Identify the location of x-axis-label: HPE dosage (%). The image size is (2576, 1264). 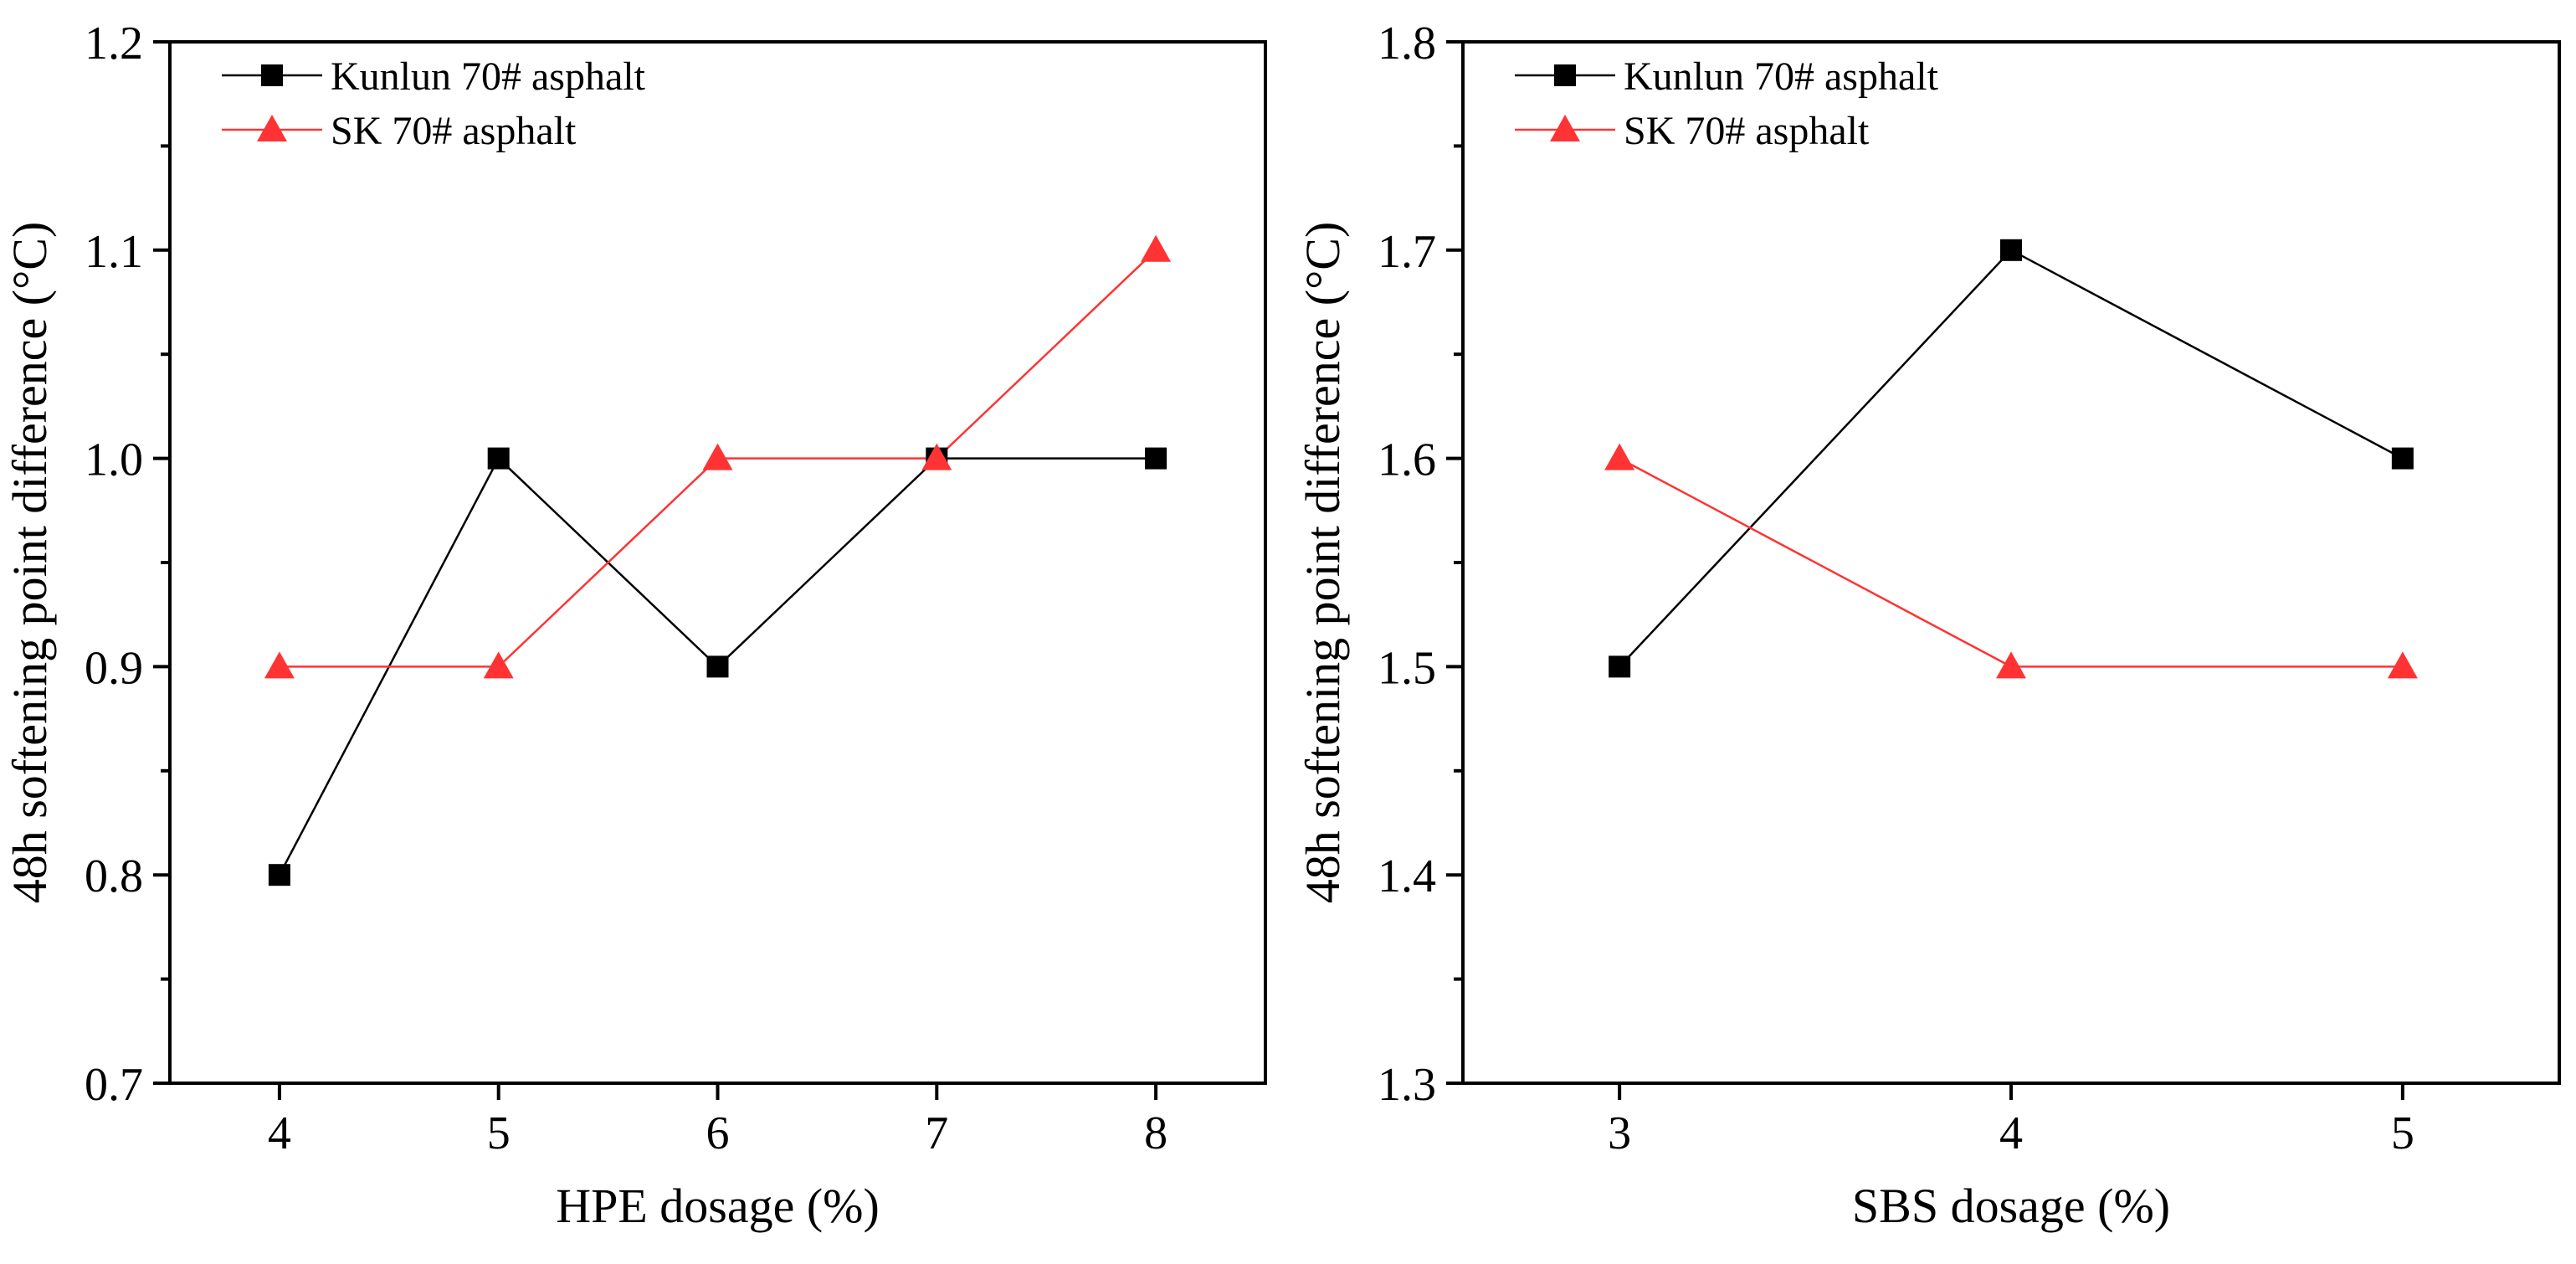
(718, 1206).